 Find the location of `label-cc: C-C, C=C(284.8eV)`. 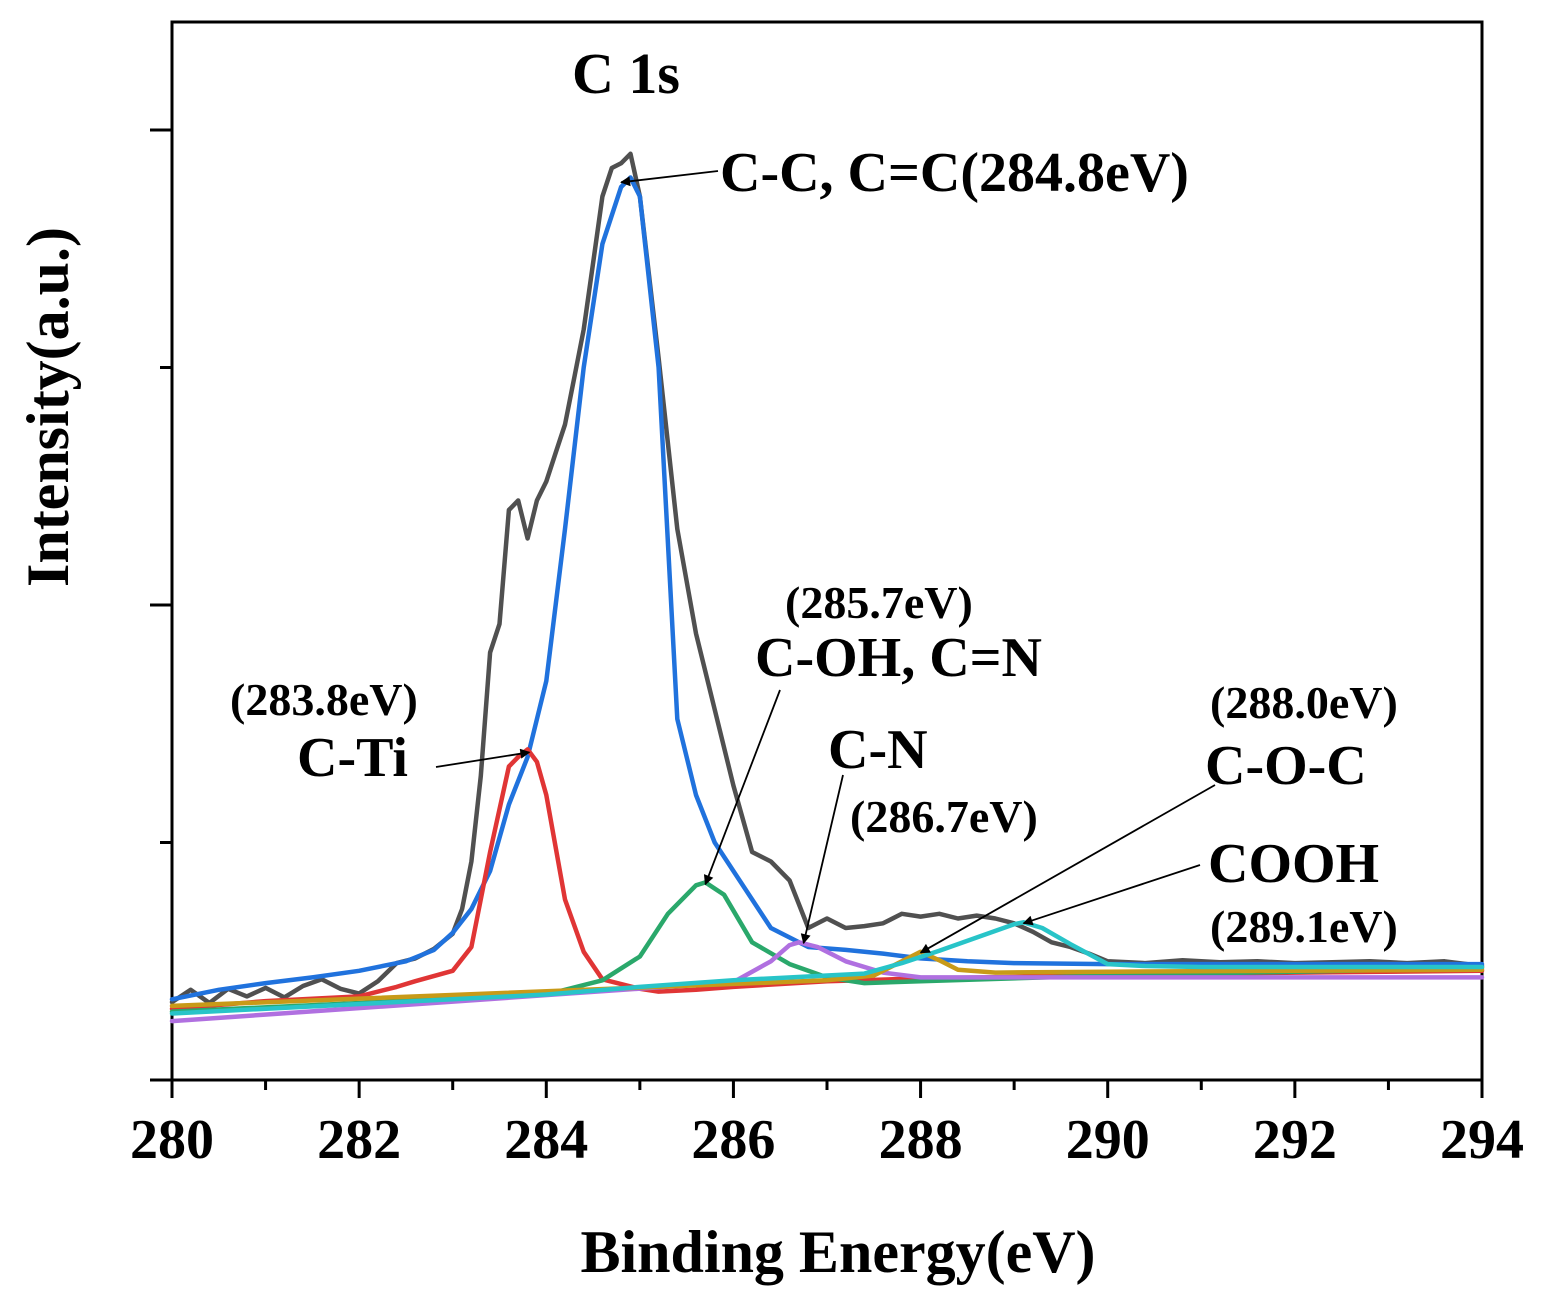

label-cc: C-C, C=C(284.8eV) is located at coordinates (954, 173).